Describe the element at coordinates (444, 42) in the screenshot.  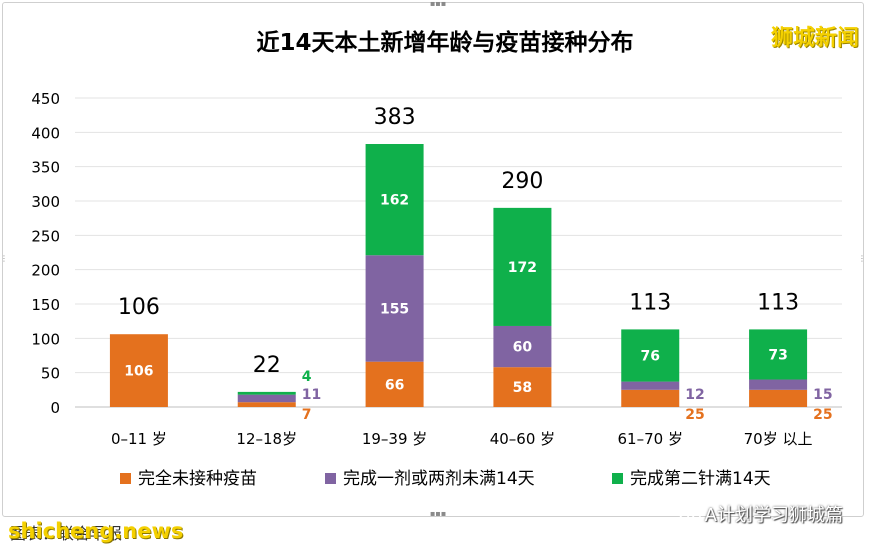
I see `chart-title: 近14天本土新增年龄与疫苗接种分布` at that location.